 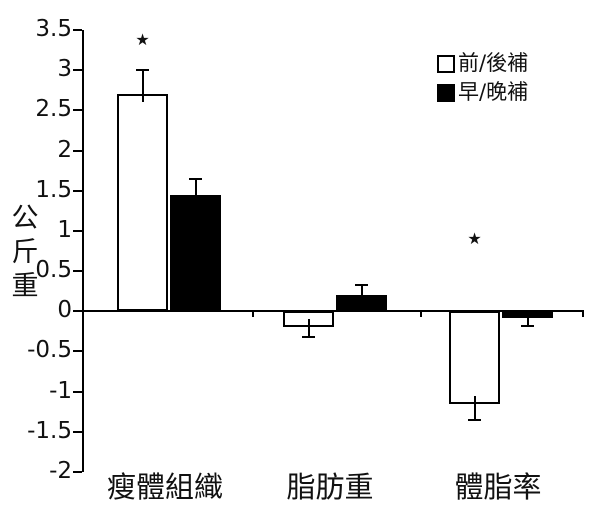 I want to click on y-tick-label: 3.5, so click(x=53, y=29).